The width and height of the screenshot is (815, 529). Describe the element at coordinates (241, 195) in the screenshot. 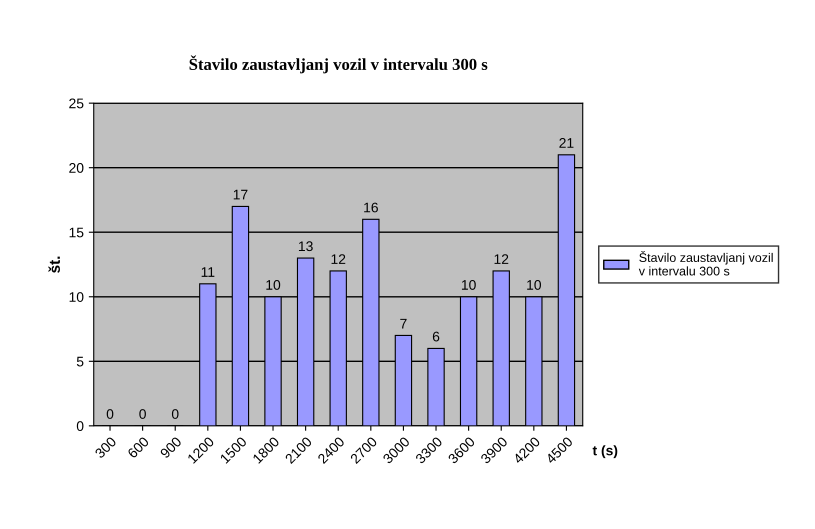

I see `data-label: 17` at that location.